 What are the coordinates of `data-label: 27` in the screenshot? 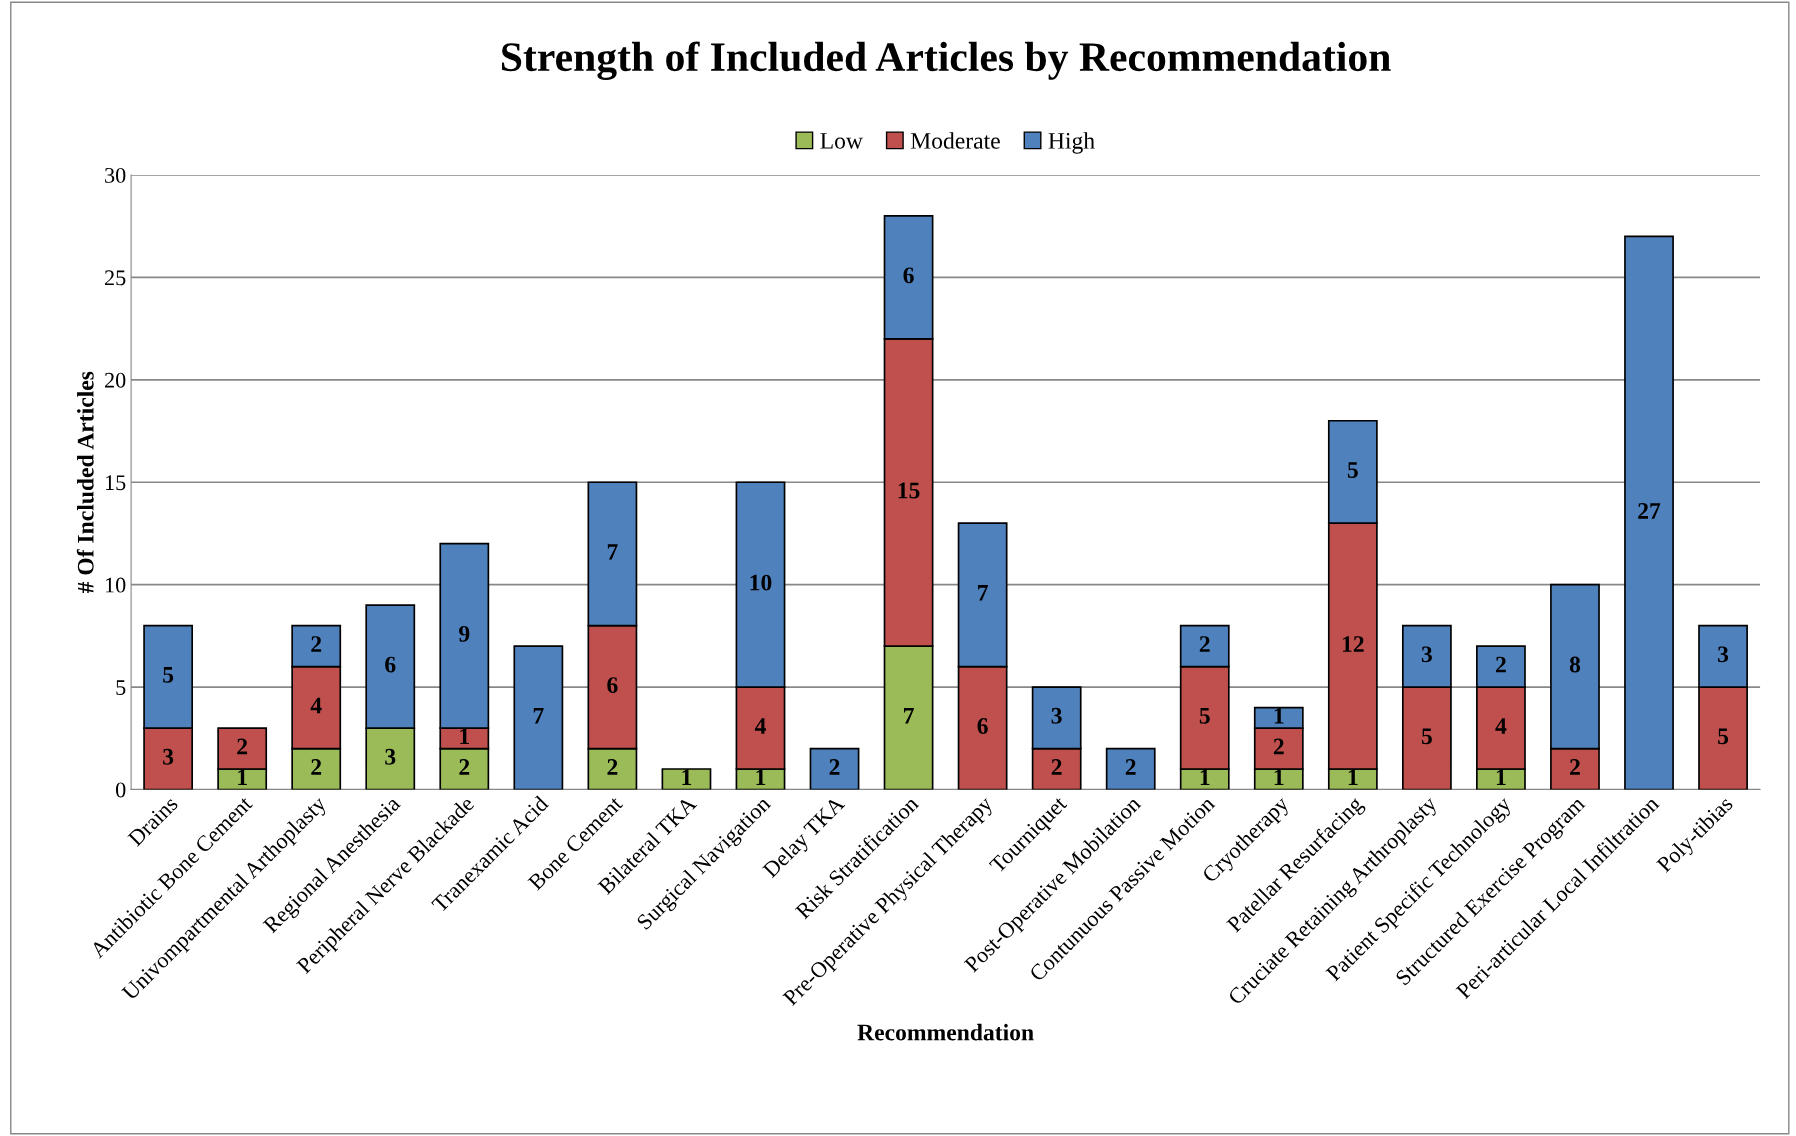 It's located at (1649, 511).